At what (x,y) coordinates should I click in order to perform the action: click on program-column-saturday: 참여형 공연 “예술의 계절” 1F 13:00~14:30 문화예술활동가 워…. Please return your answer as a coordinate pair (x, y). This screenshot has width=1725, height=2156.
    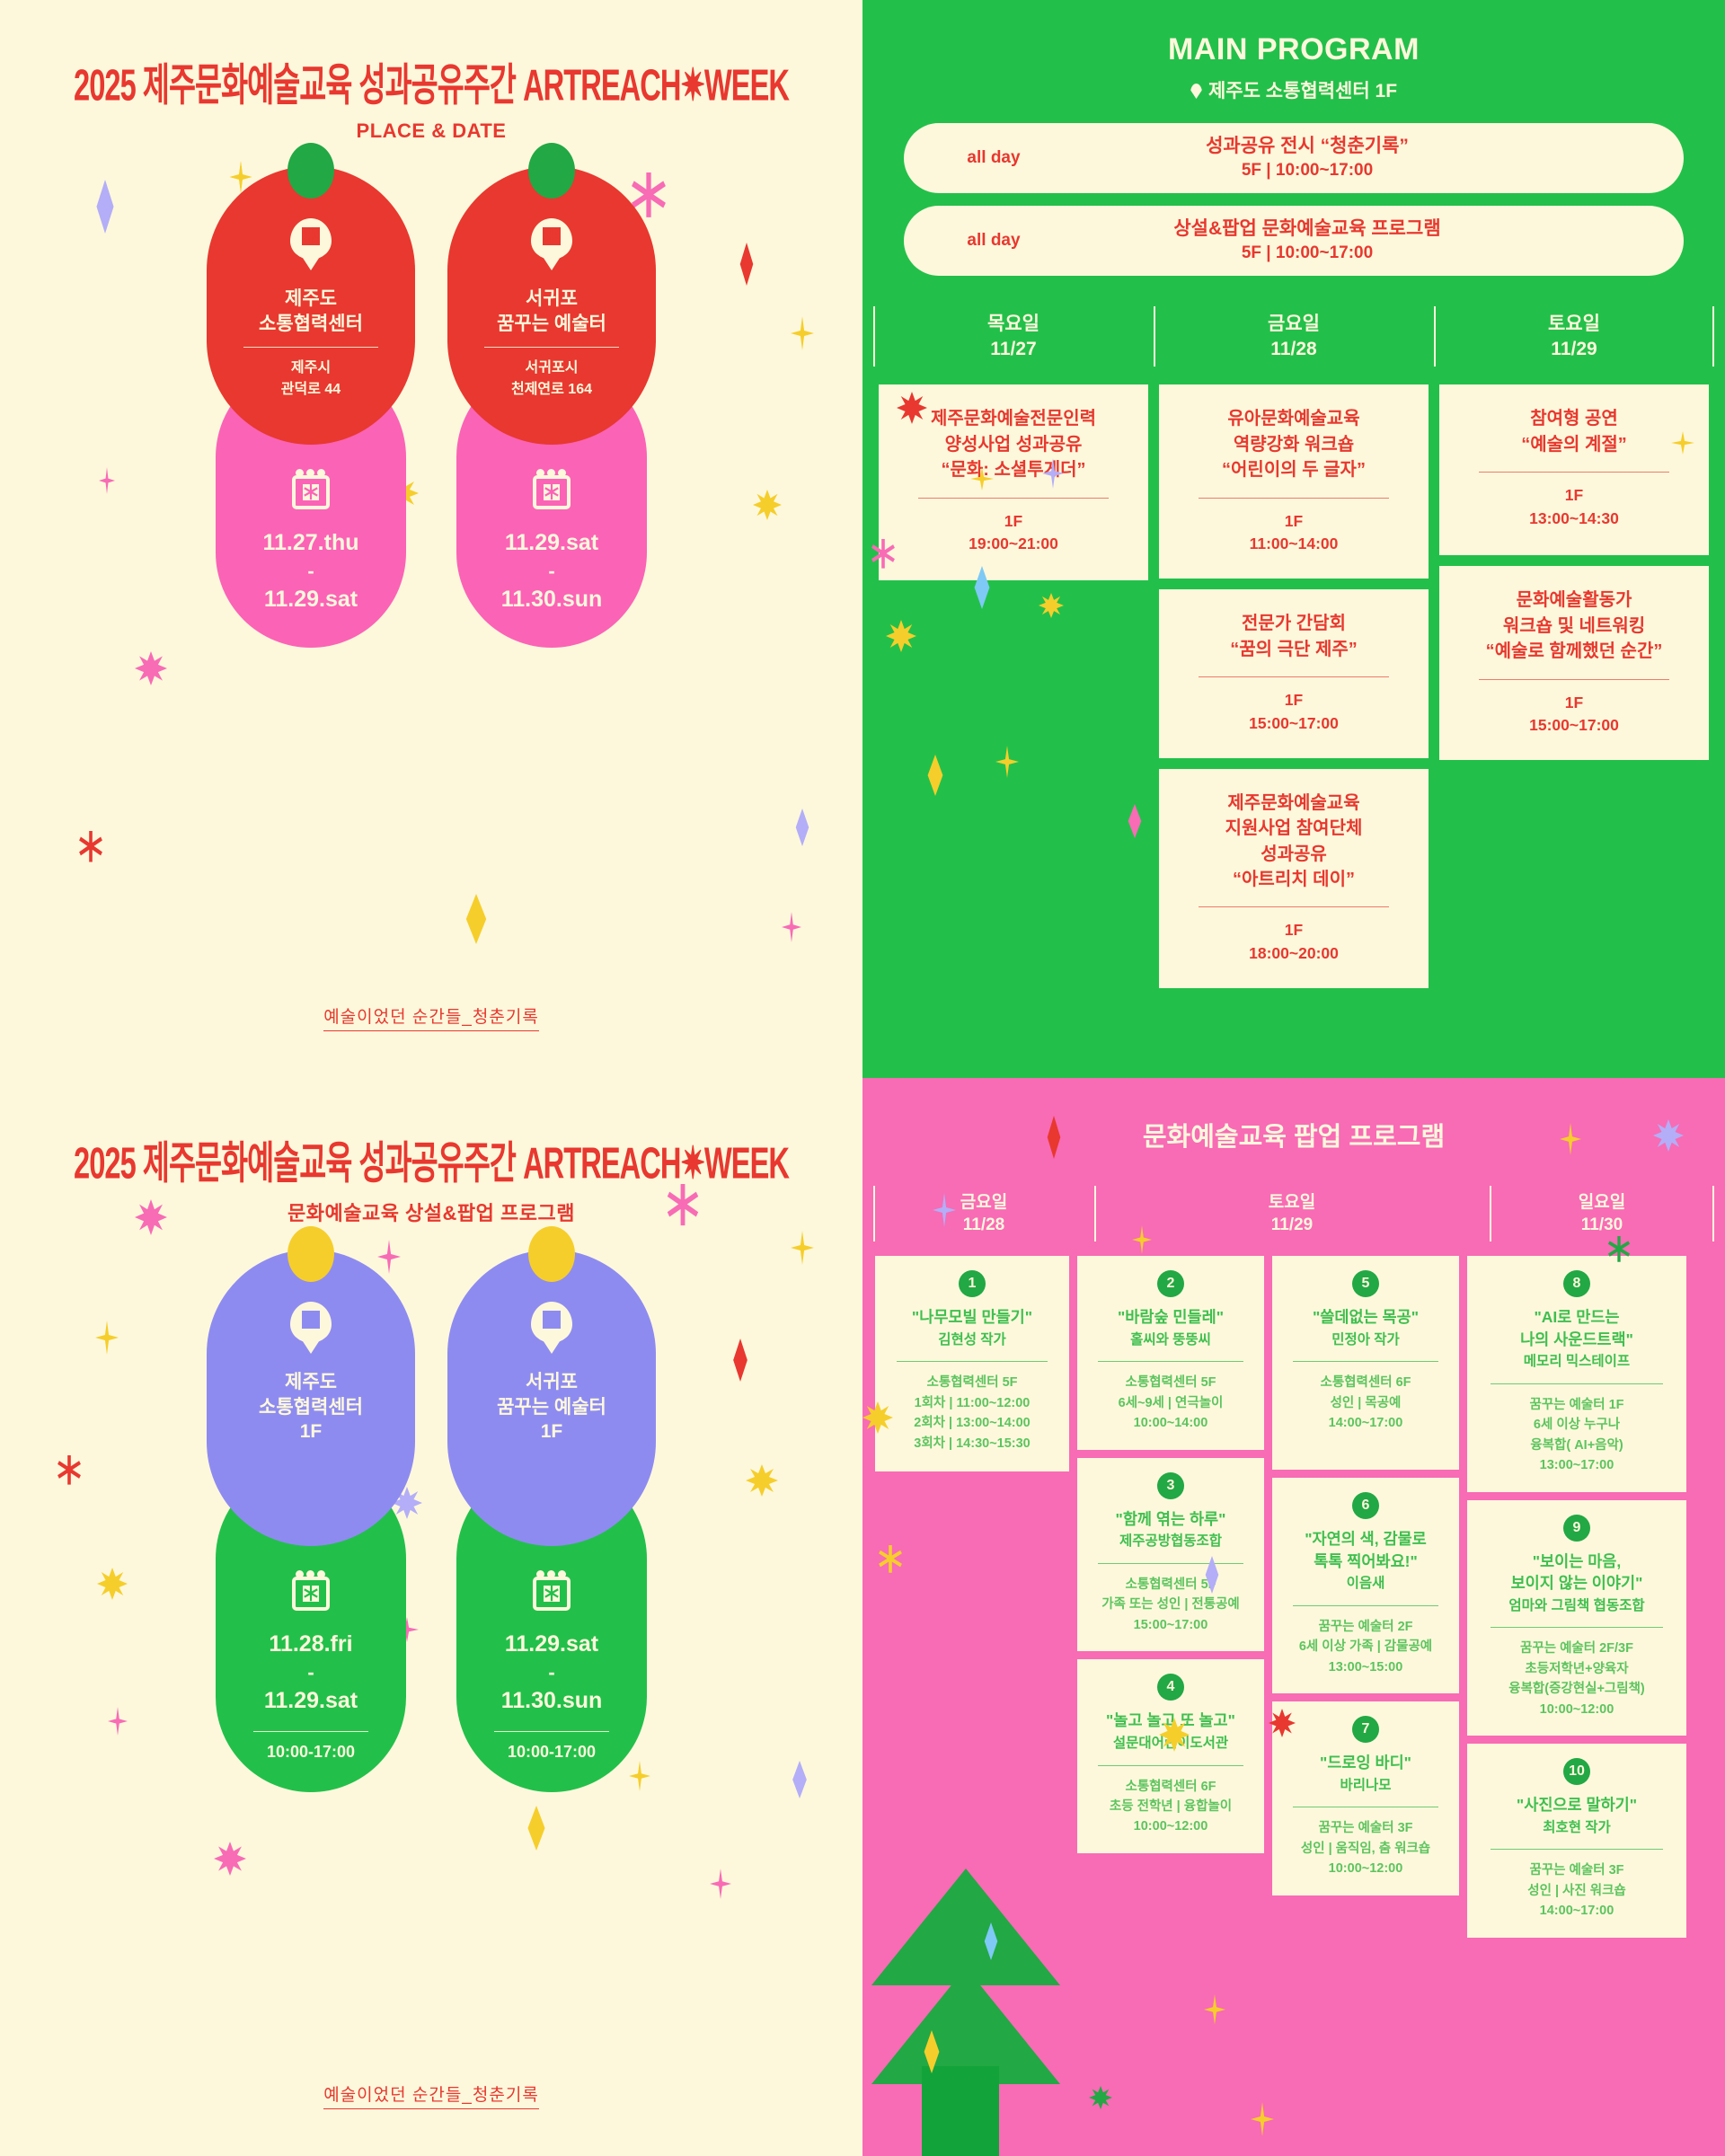
    Looking at the image, I should click on (1574, 573).